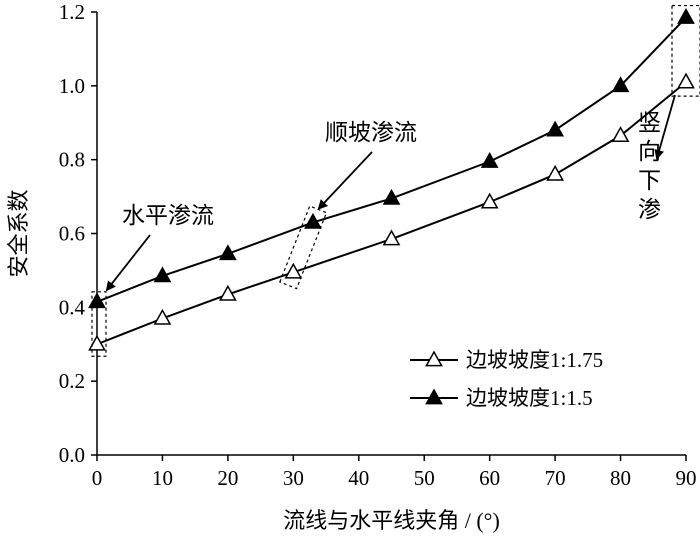 Image resolution: width=700 pixels, height=537 pixels. Describe the element at coordinates (72, 12) in the screenshot. I see `y-tick-label: 1.2` at that location.